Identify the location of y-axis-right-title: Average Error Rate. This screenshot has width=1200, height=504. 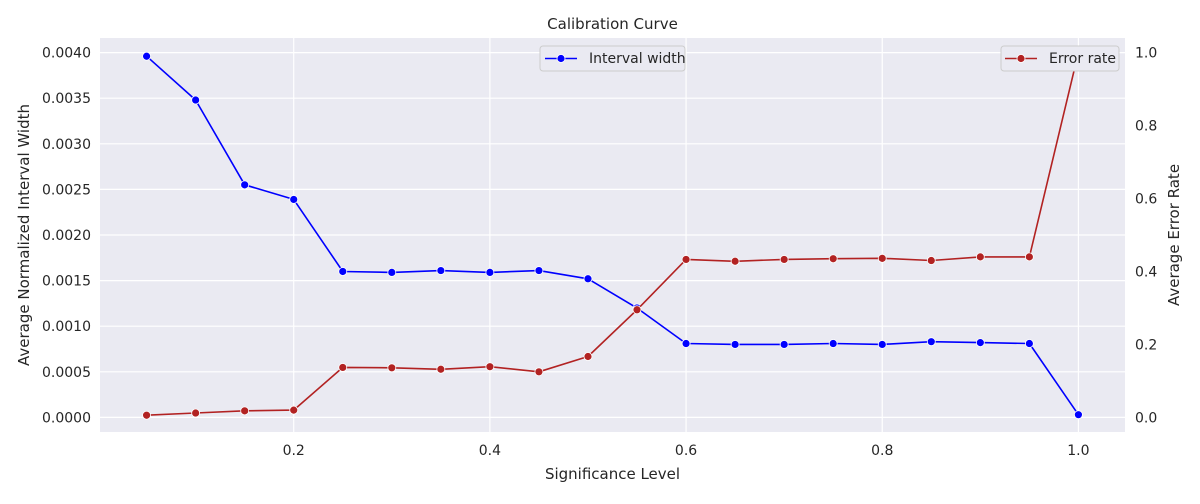
(1174, 235).